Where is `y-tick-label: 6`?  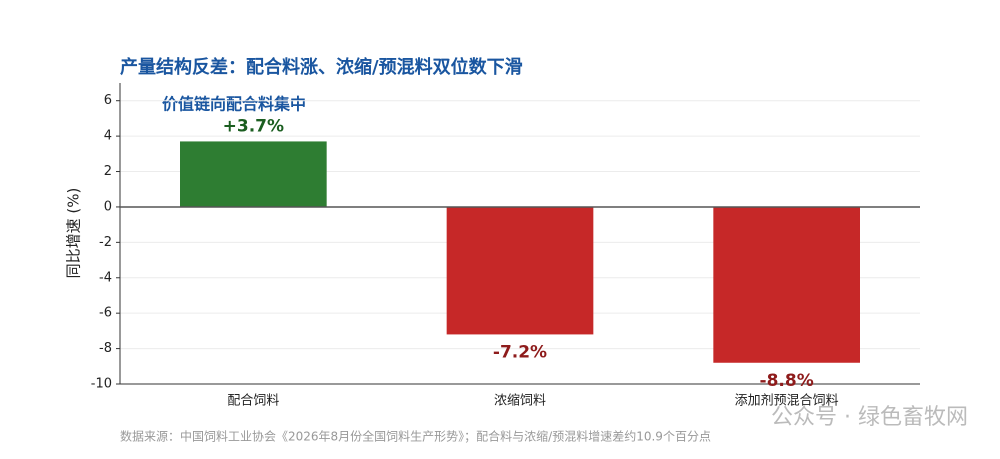
y-tick-label: 6 is located at coordinates (108, 100).